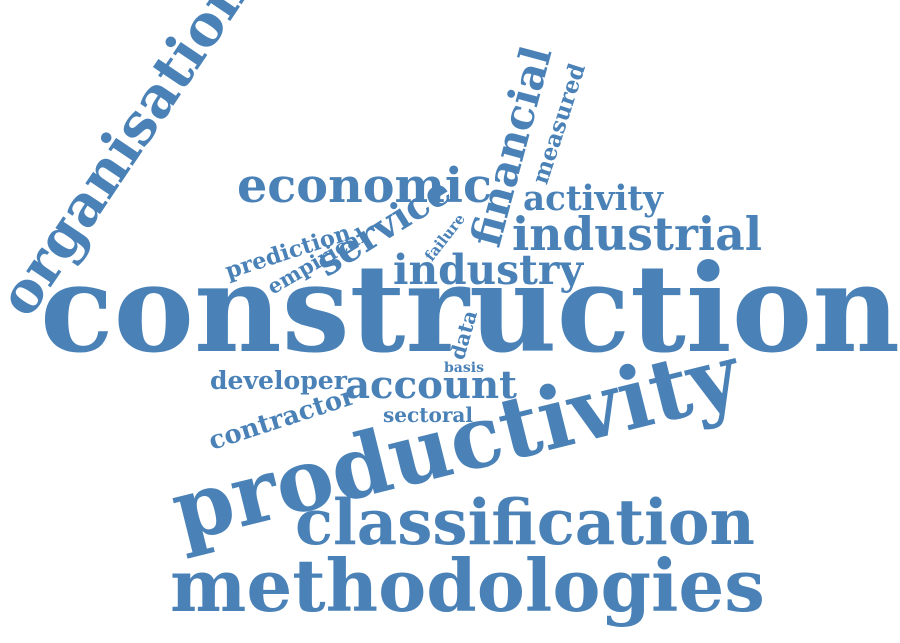  What do you see at coordinates (428, 415) in the screenshot?
I see `word-sectoral: sectoral` at bounding box center [428, 415].